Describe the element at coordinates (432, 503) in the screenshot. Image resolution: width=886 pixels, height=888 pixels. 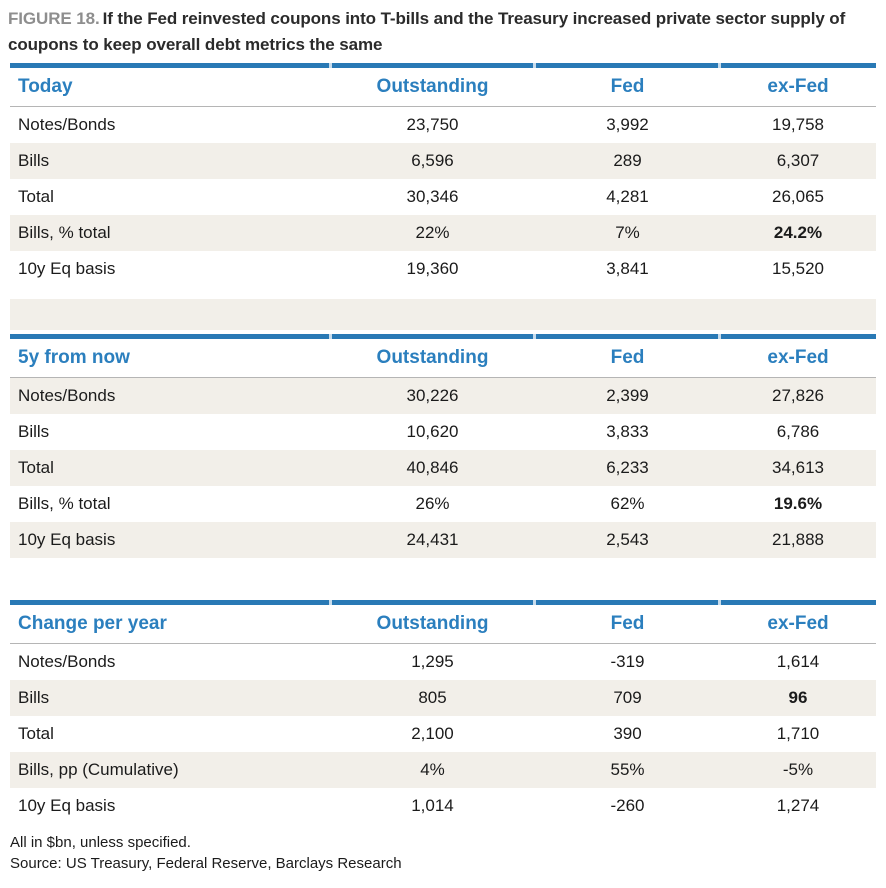
I see `cell-outstanding: 26%` at that location.